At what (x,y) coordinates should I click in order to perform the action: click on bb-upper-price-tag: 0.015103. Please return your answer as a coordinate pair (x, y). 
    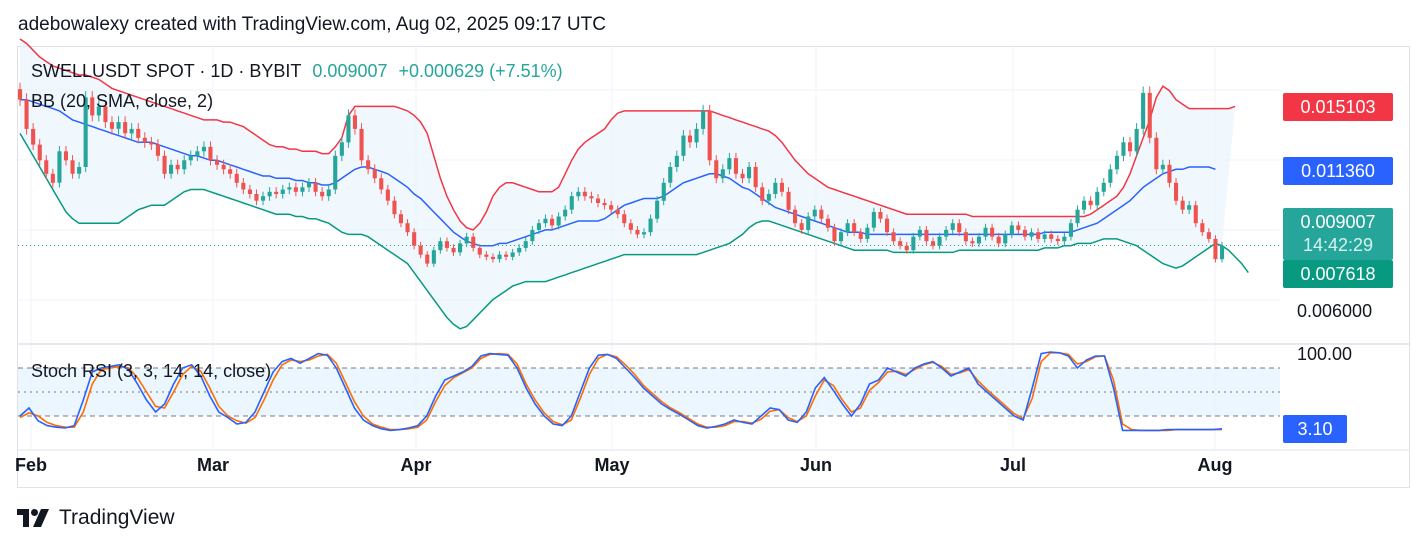
    Looking at the image, I should click on (1338, 107).